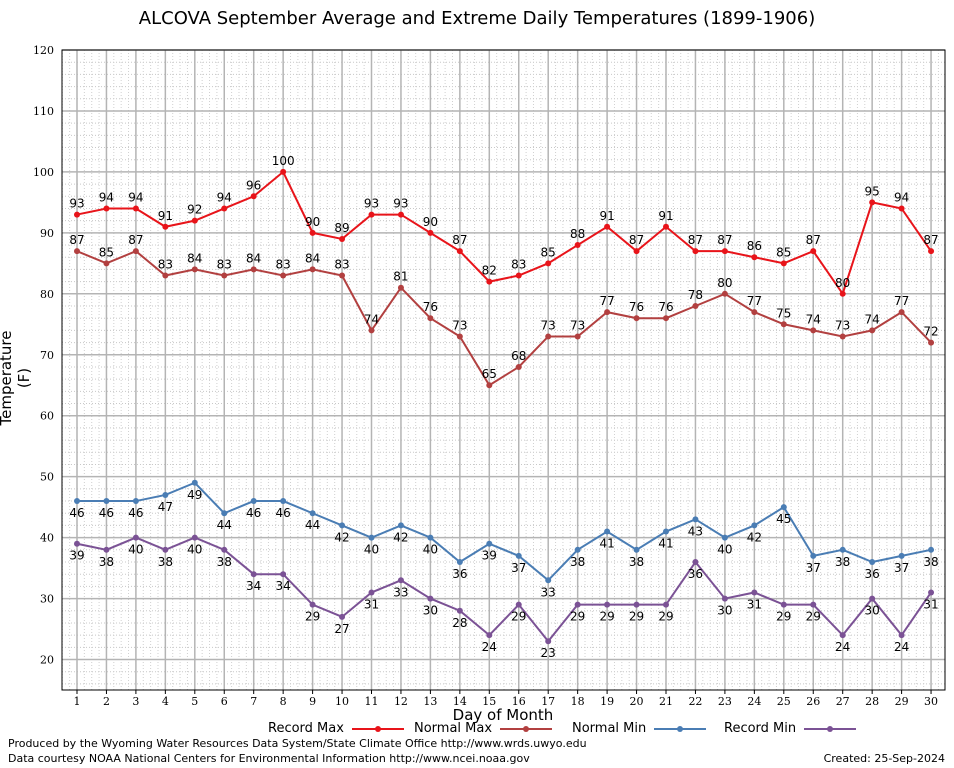 The height and width of the screenshot is (768, 954). Describe the element at coordinates (504, 531) in the screenshot. I see `series-line-normal-min` at that location.